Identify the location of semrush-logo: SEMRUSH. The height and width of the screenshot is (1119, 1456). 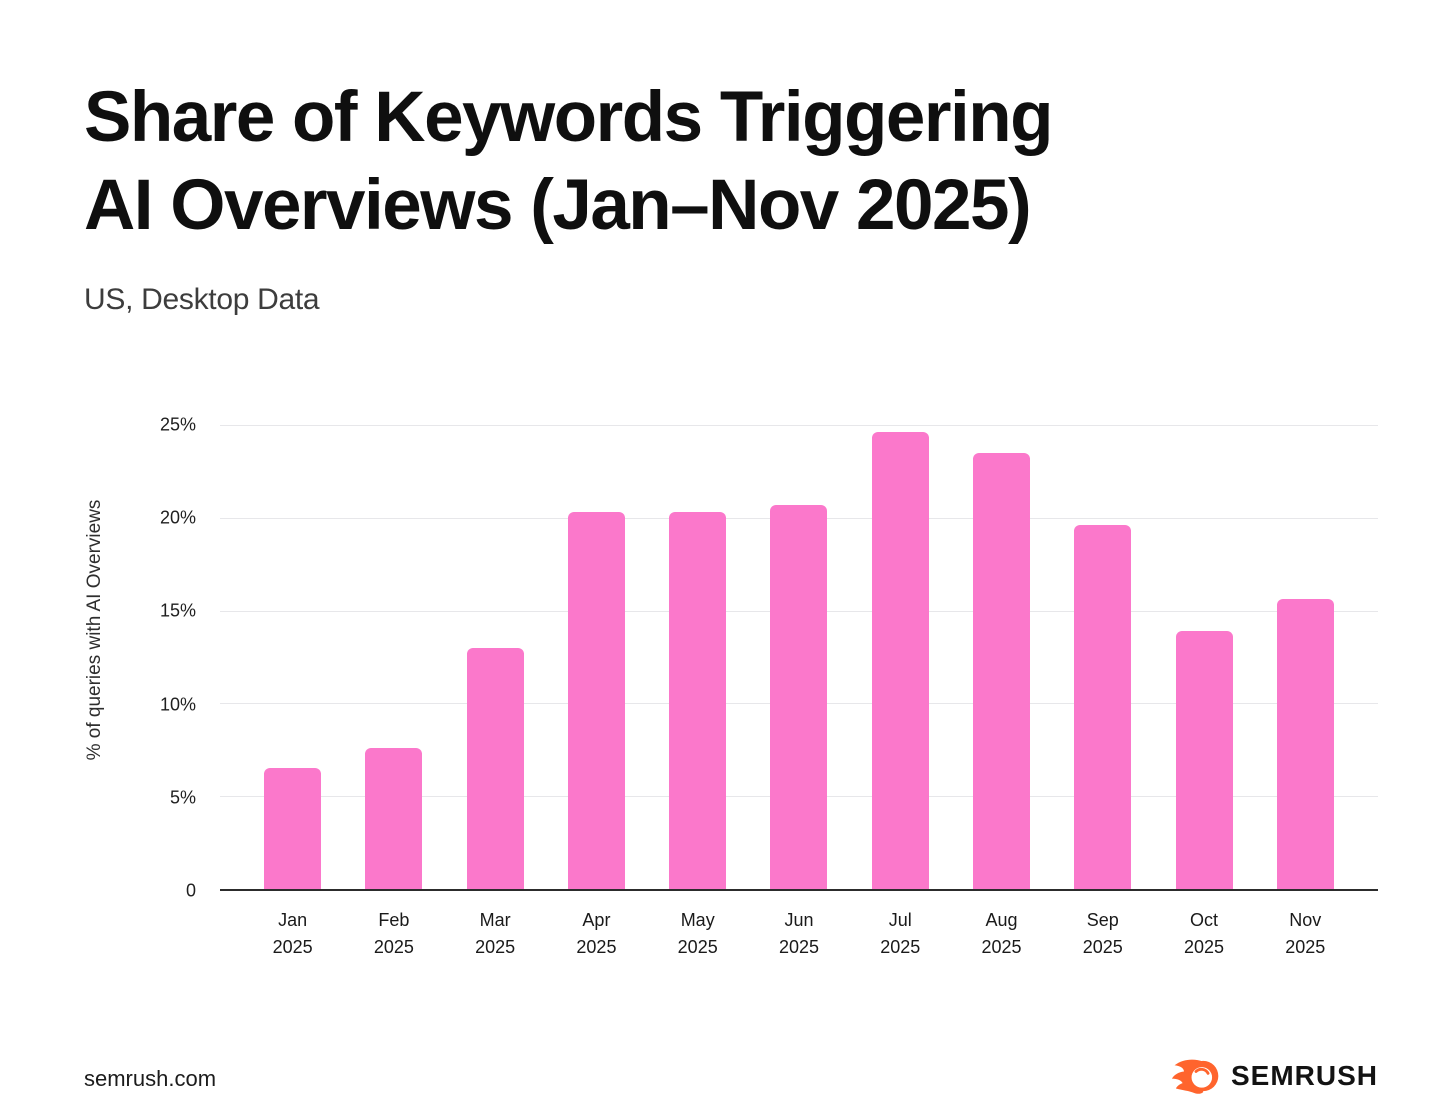
(1274, 1076).